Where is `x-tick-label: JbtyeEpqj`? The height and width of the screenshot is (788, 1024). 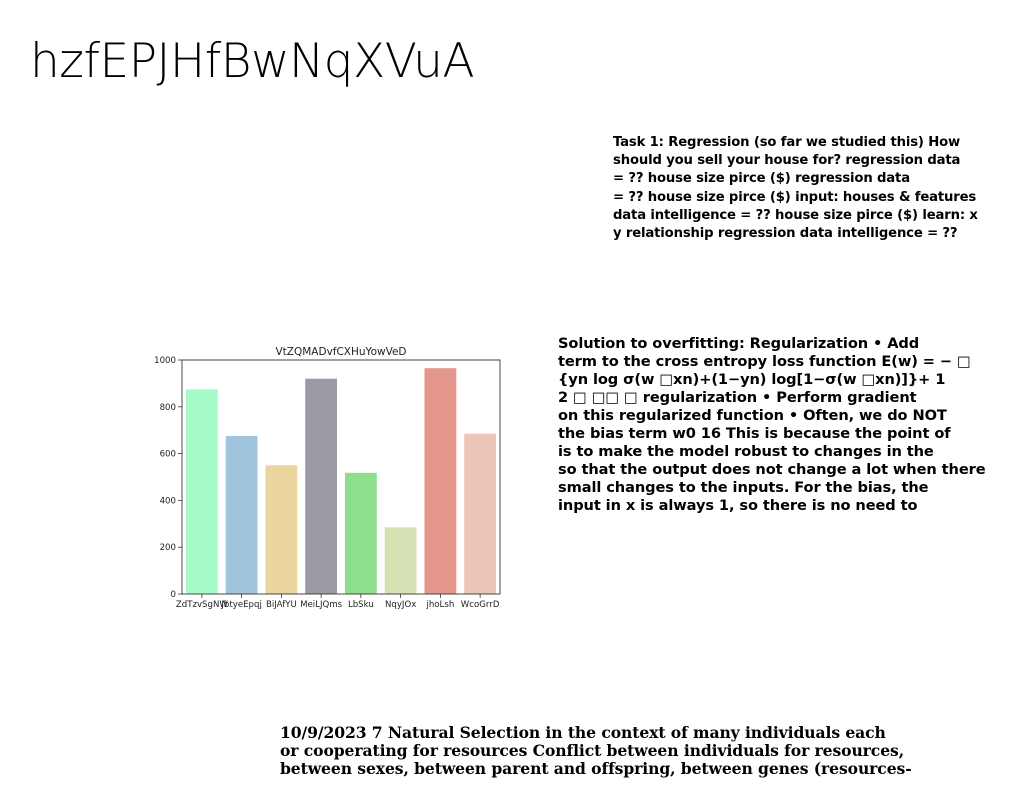 x-tick-label: JbtyeEpqj is located at coordinates (240, 605).